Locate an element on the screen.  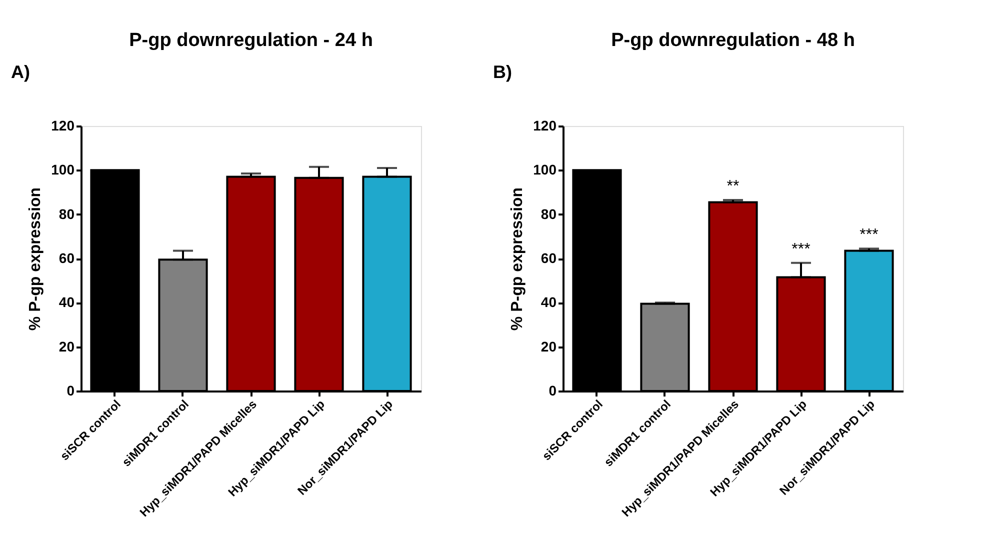
chart-title: P-gp downregulation - 24 h is located at coordinates (251, 40).